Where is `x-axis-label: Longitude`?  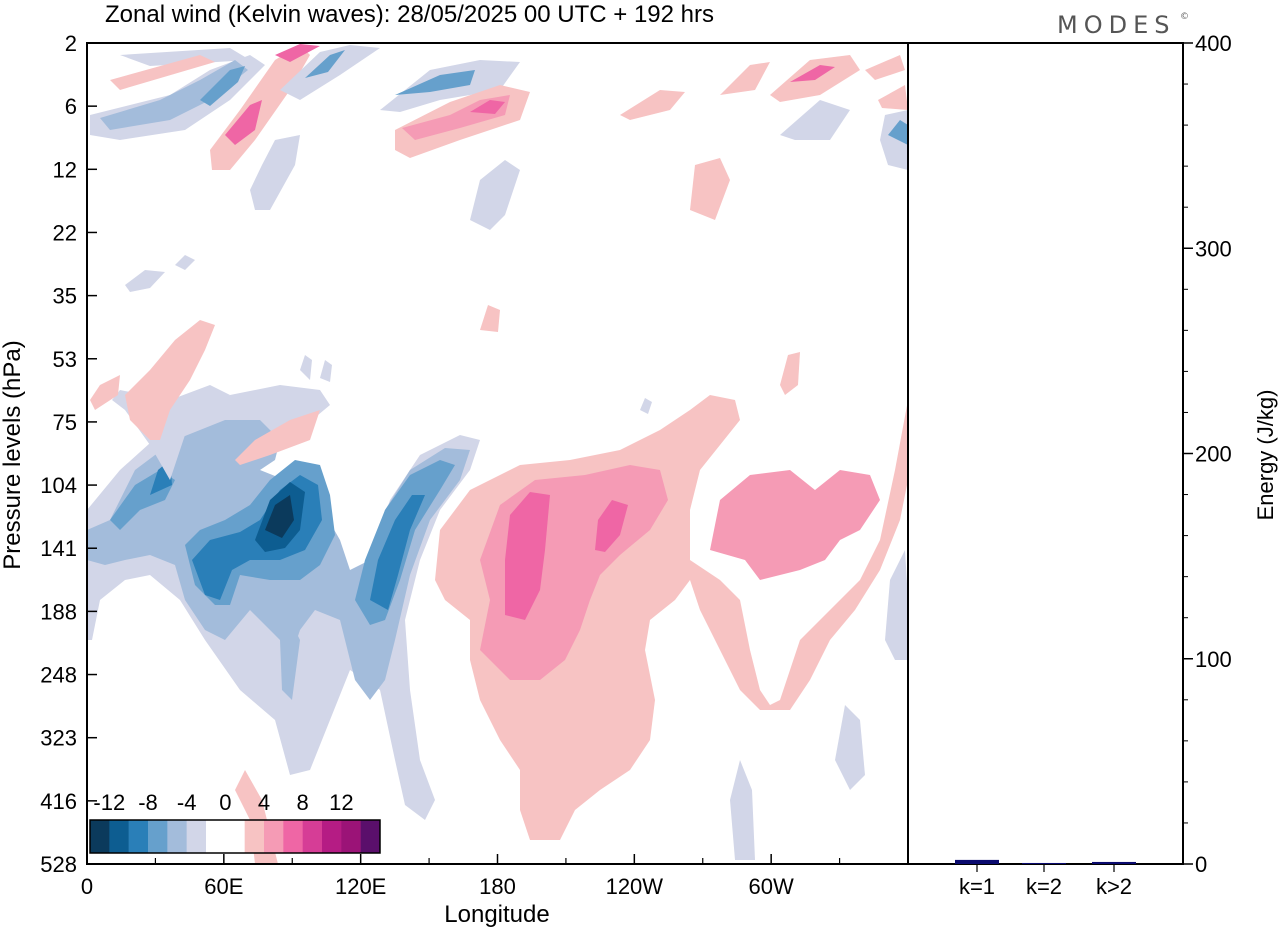
x-axis-label: Longitude is located at coordinates (496, 914).